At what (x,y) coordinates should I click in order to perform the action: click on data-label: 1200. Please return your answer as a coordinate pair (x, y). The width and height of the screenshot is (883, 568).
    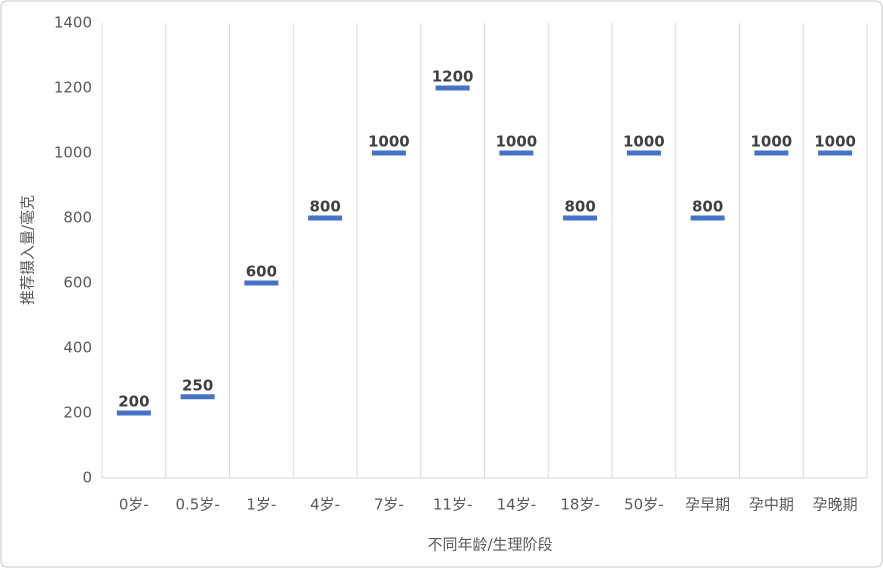
    Looking at the image, I should click on (453, 77).